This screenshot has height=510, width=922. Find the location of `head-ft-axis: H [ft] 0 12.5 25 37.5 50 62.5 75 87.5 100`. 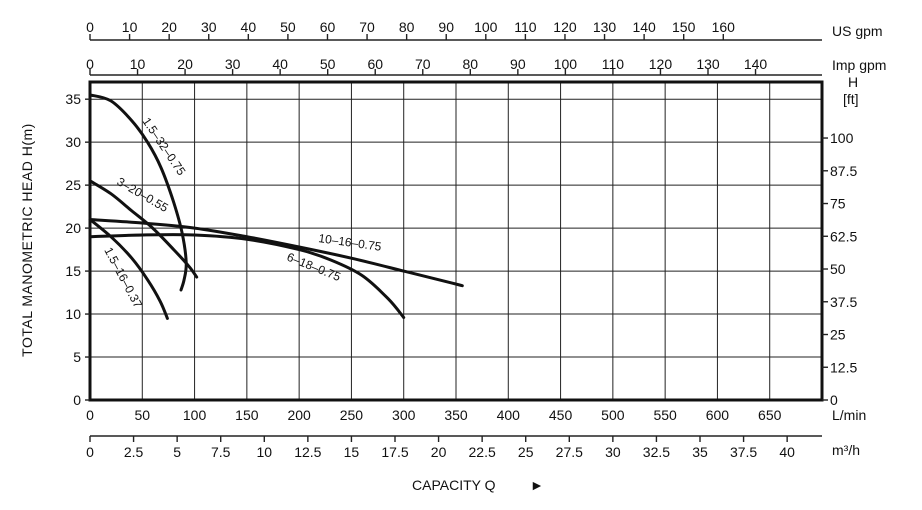

head-ft-axis: H [ft] 0 12.5 25 37.5 50 62.5 75 87.5 100 is located at coordinates (840, 241).